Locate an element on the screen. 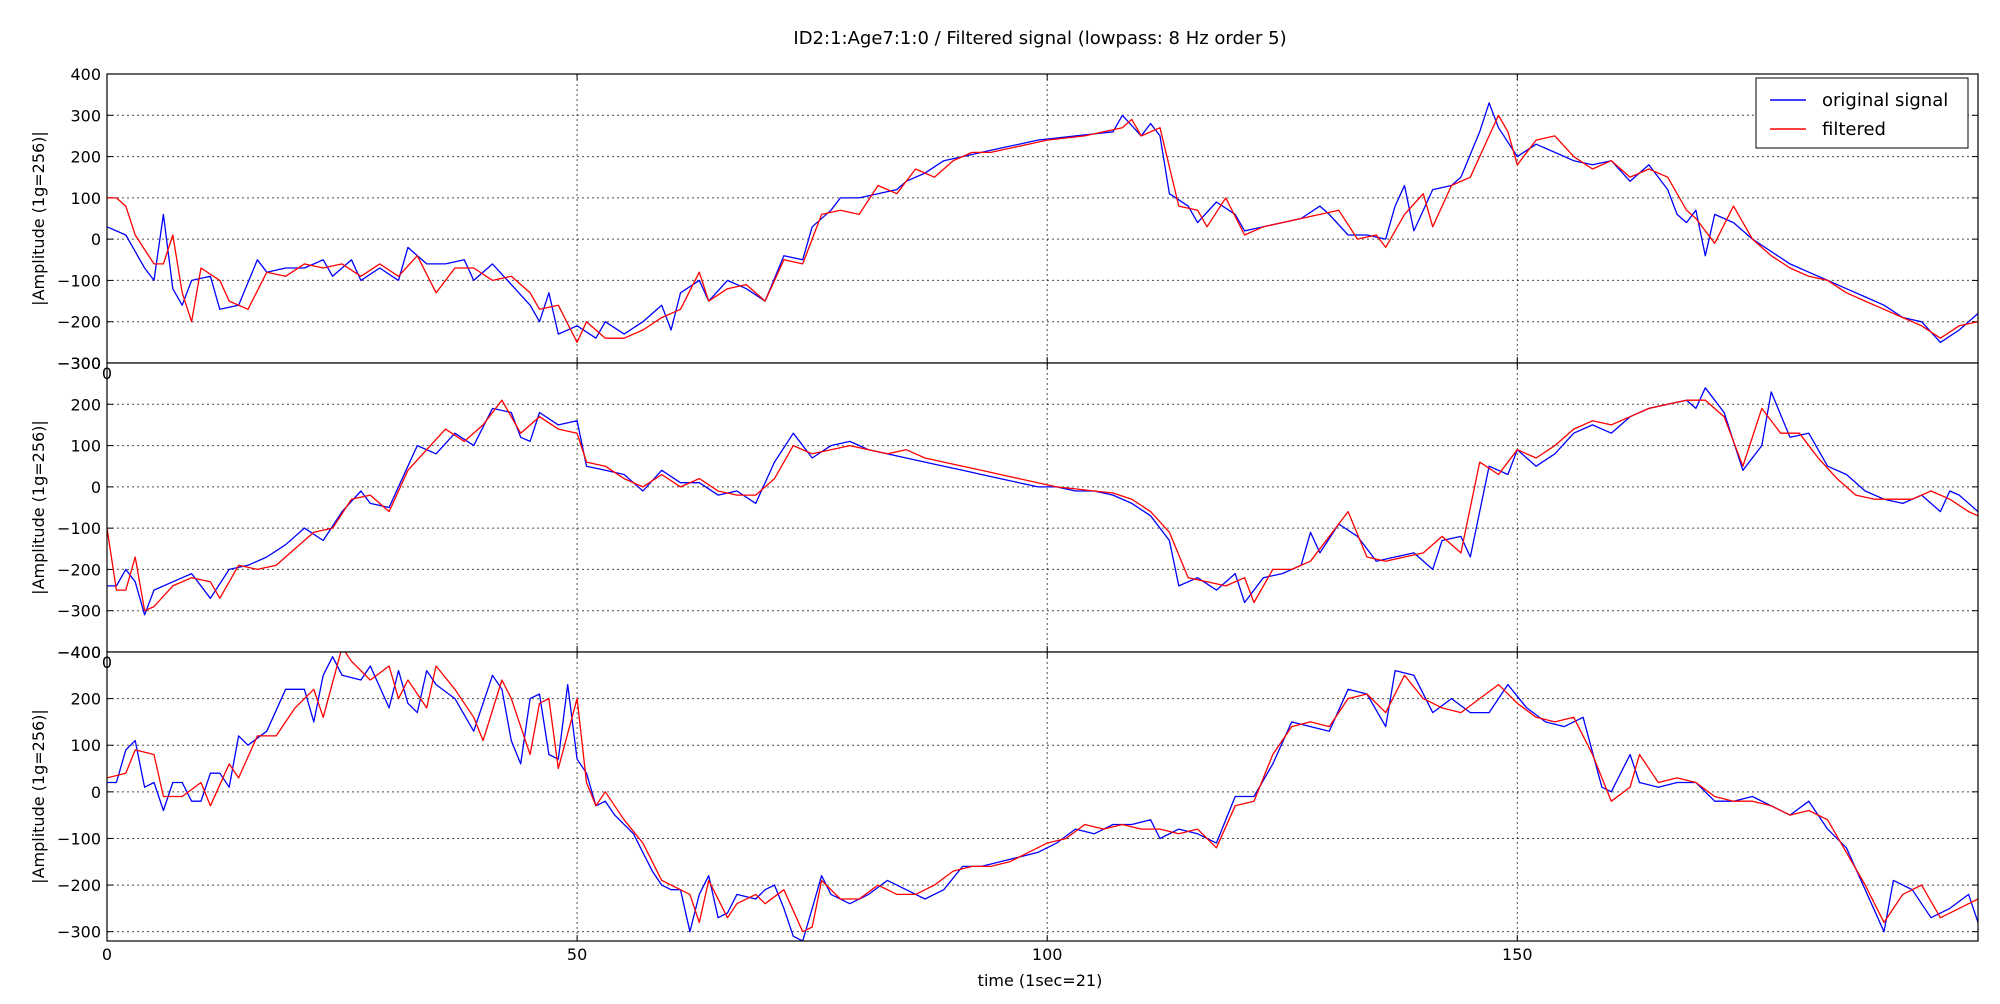  legend-label: filtered is located at coordinates (1854, 129).